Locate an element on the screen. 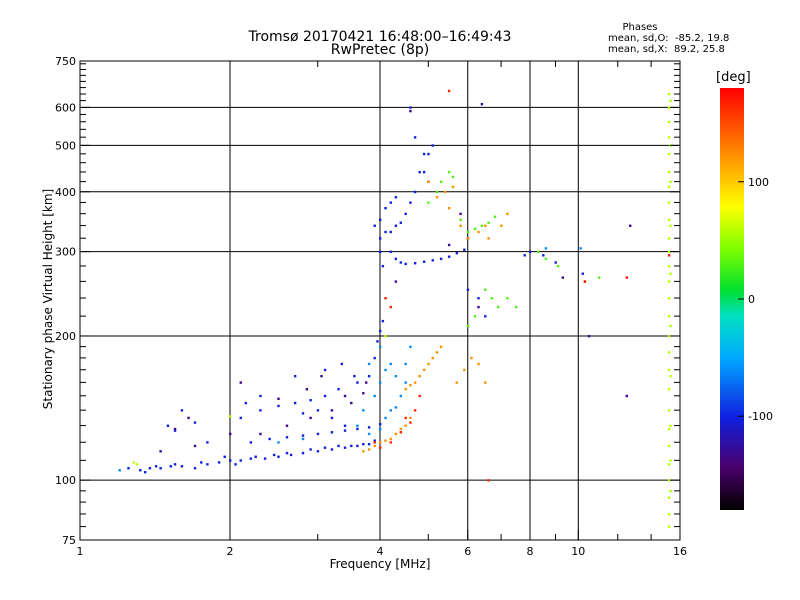  x-tick-label: 8 is located at coordinates (530, 551).